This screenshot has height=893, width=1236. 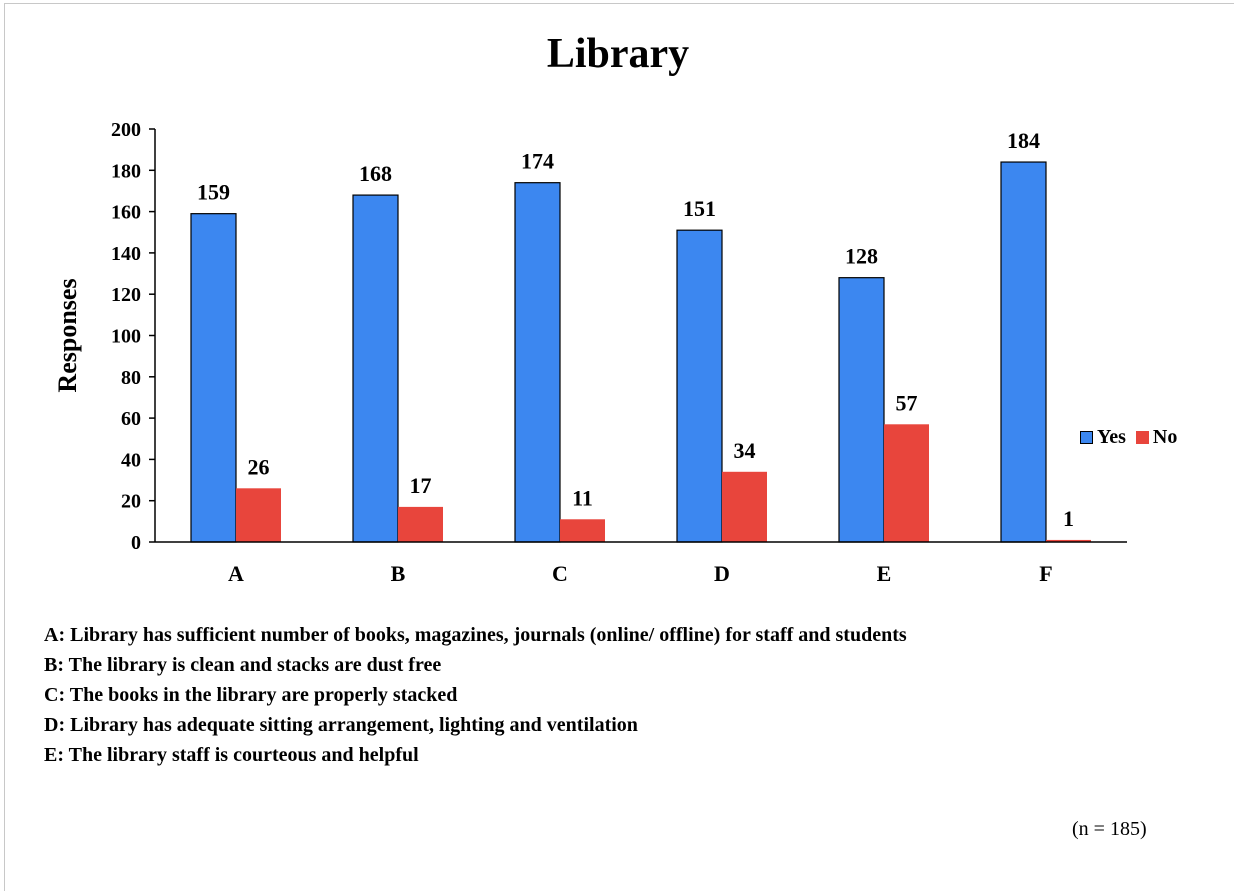 I want to click on data-label-no-f: 1, so click(x=1068, y=518).